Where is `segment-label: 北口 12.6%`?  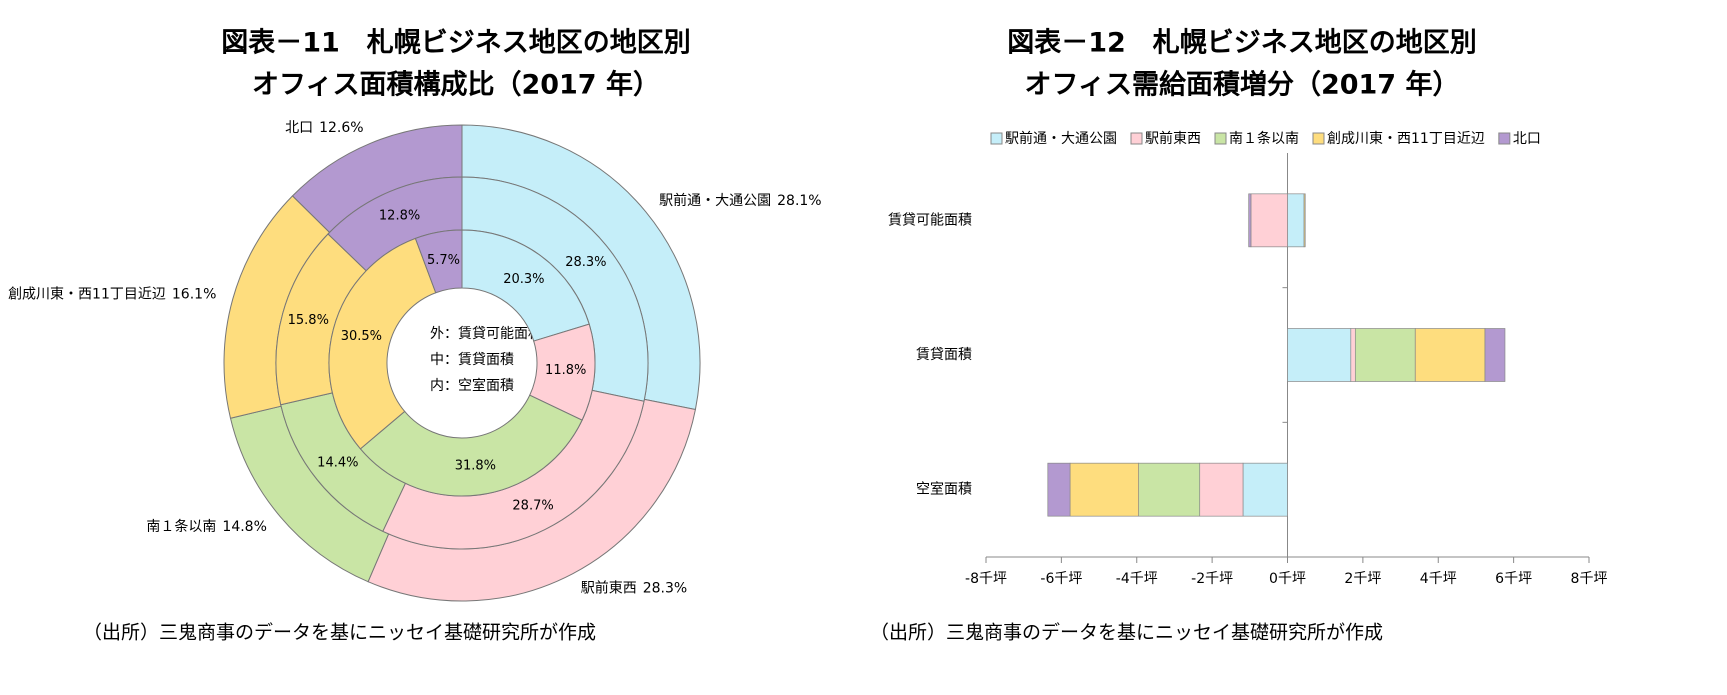 segment-label: 北口 12.6% is located at coordinates (324, 128).